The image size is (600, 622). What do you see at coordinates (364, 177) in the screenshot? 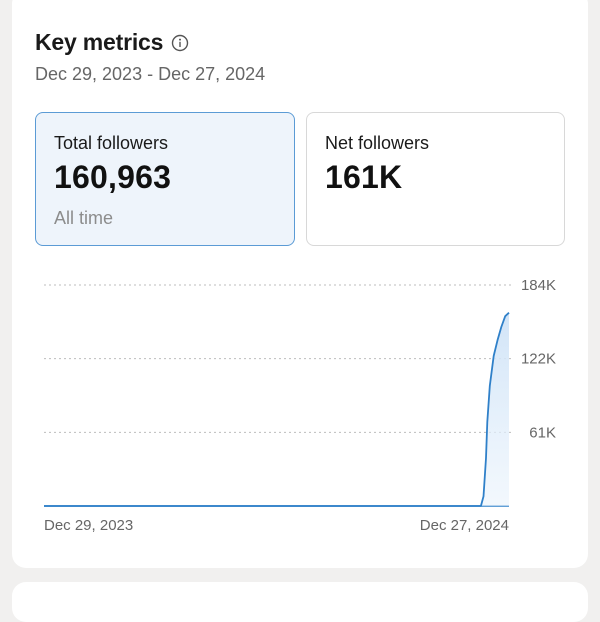
I see `metric-value: 161K` at bounding box center [364, 177].